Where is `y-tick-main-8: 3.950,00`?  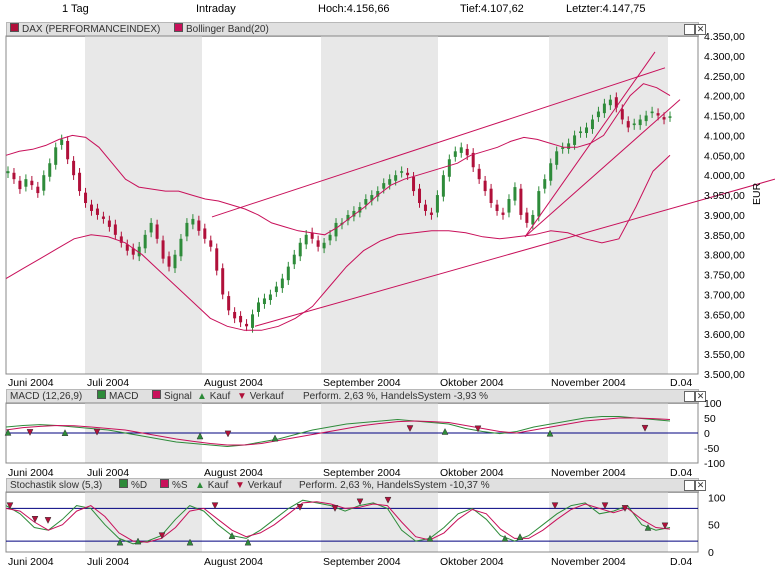 y-tick-main-8: 3.950,00 is located at coordinates (724, 196).